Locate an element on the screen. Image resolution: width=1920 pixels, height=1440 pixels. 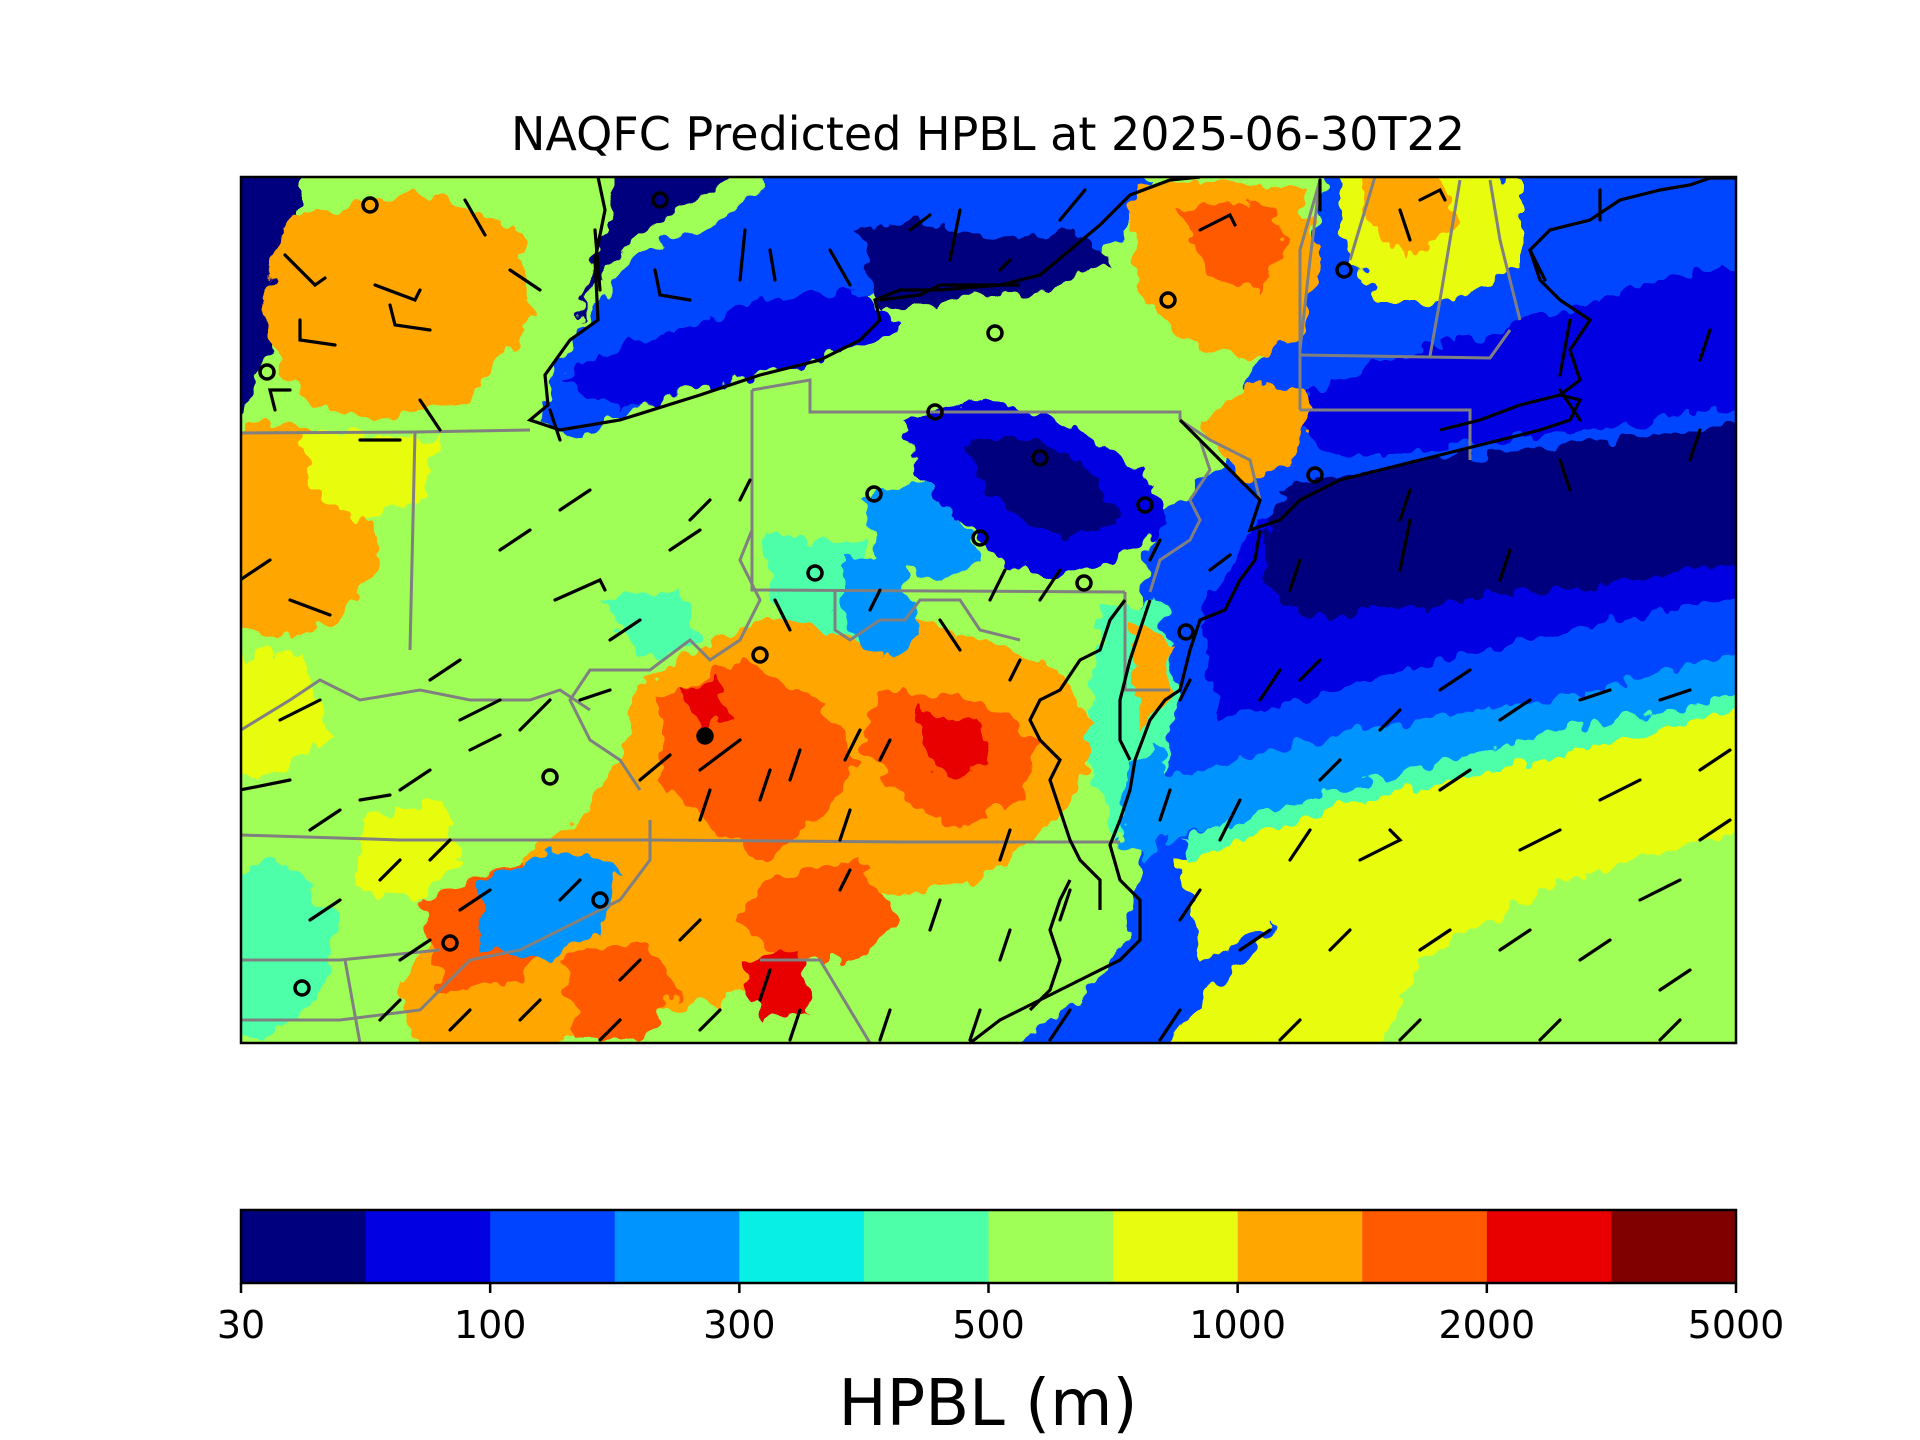
colorbar-tick-label: 100 is located at coordinates (490, 1325).